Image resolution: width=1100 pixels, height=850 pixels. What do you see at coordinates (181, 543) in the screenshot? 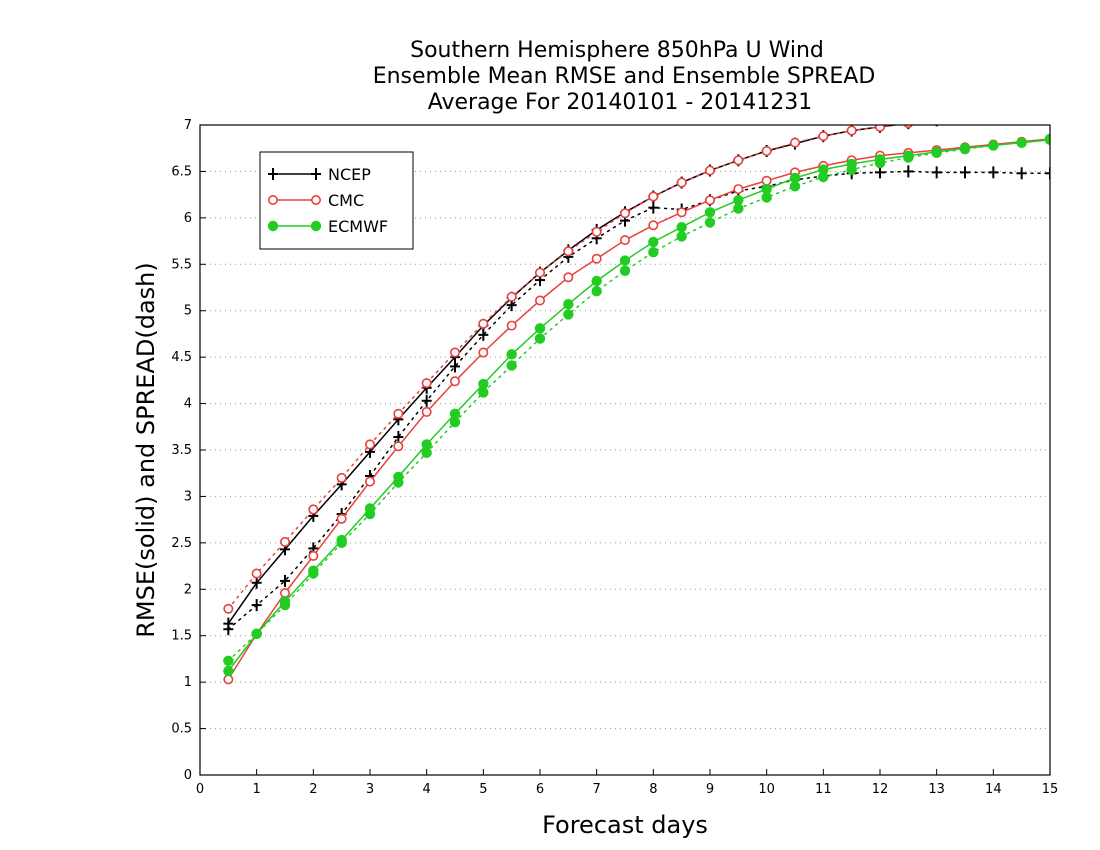
I see `y-tick-label: 2.5` at bounding box center [181, 543].